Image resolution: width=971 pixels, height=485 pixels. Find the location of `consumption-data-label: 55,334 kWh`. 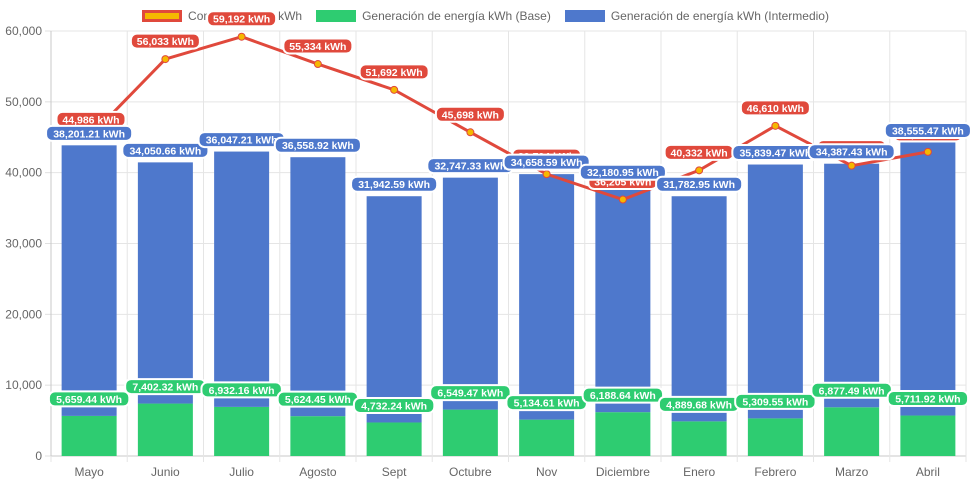

consumption-data-label: 55,334 kWh is located at coordinates (317, 47).